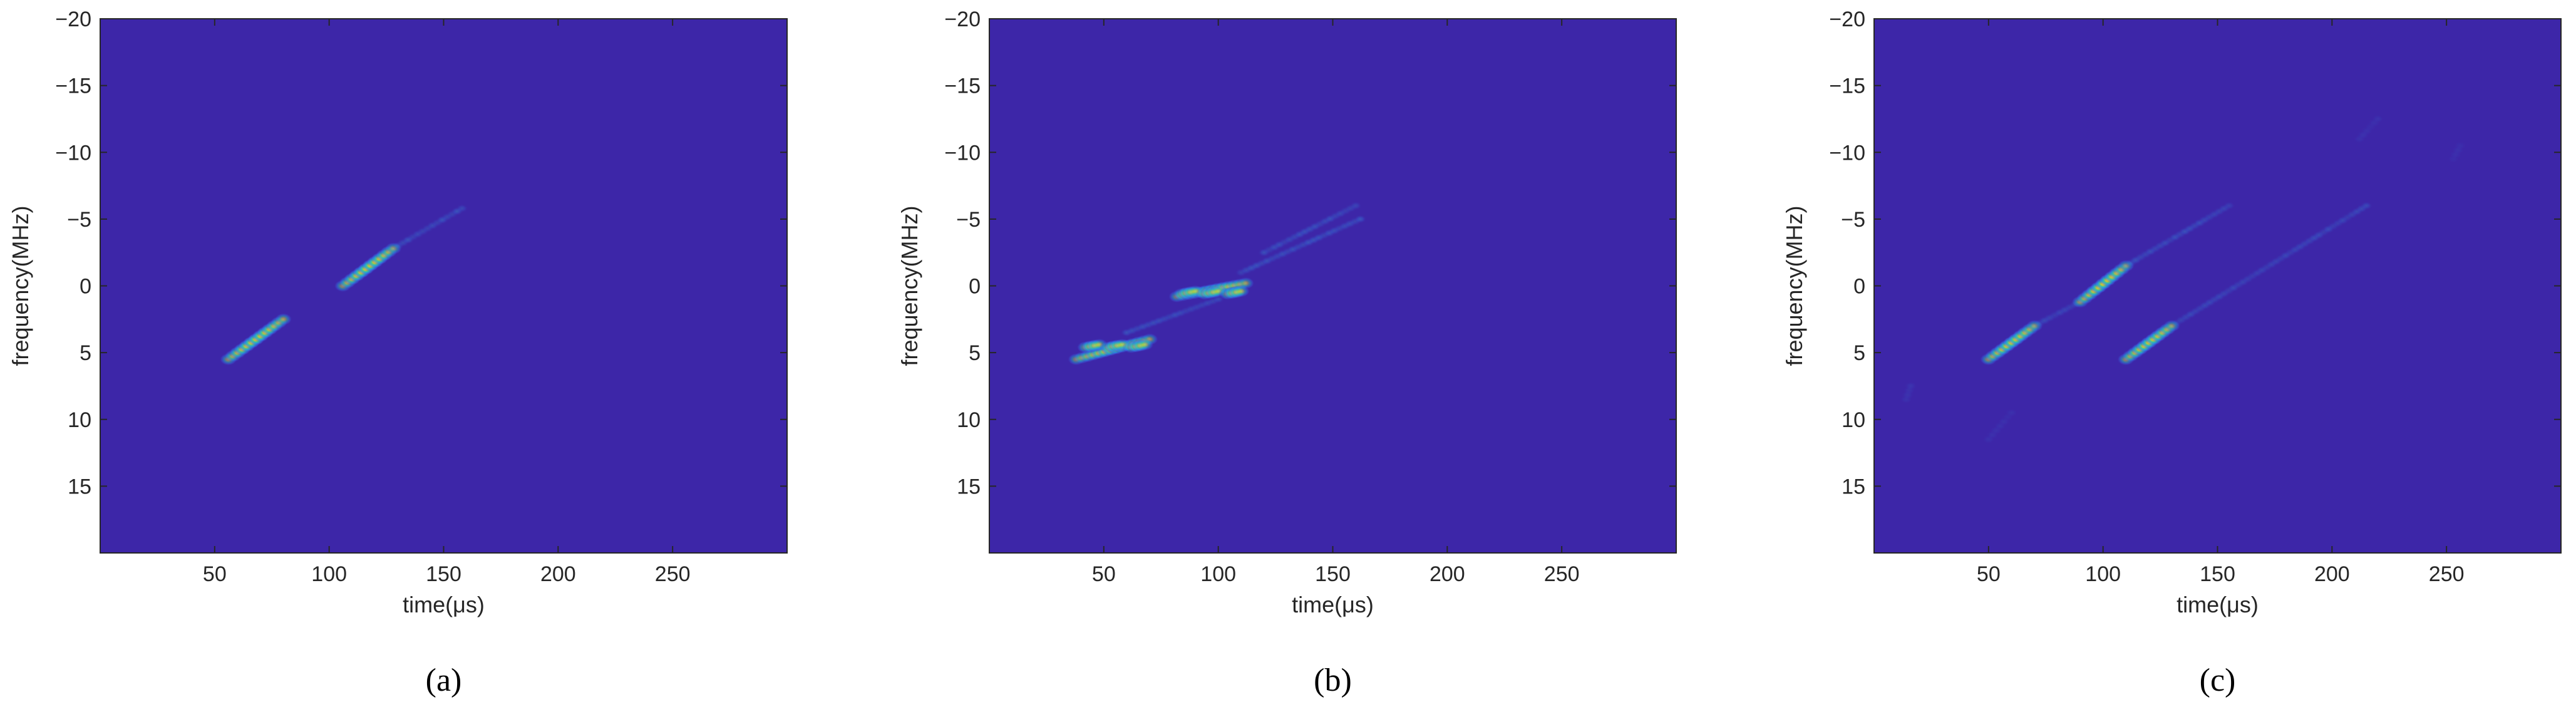  Describe the element at coordinates (444, 604) in the screenshot. I see `x-axis-label-a: time(μs)` at that location.